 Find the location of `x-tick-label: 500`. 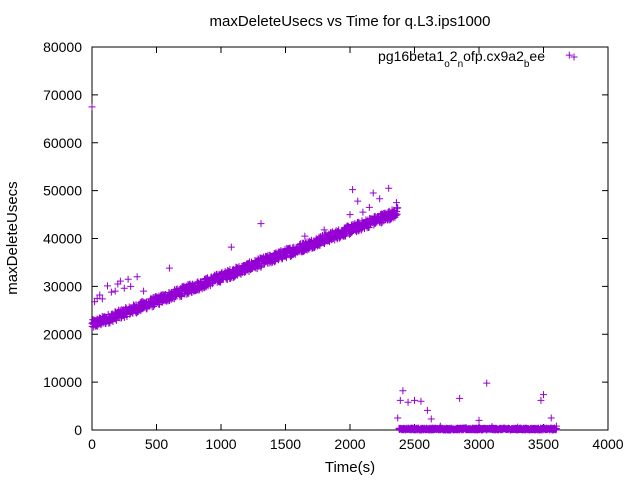

x-tick-label: 500 is located at coordinates (157, 444).